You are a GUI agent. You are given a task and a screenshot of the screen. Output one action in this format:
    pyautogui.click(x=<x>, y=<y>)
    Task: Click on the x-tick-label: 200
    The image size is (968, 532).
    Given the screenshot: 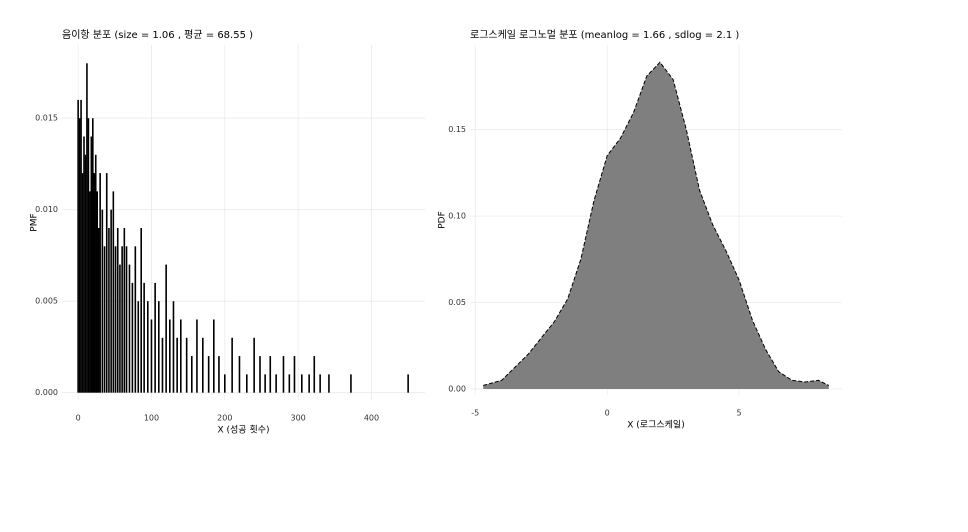 What is the action you would take?
    pyautogui.click(x=224, y=418)
    